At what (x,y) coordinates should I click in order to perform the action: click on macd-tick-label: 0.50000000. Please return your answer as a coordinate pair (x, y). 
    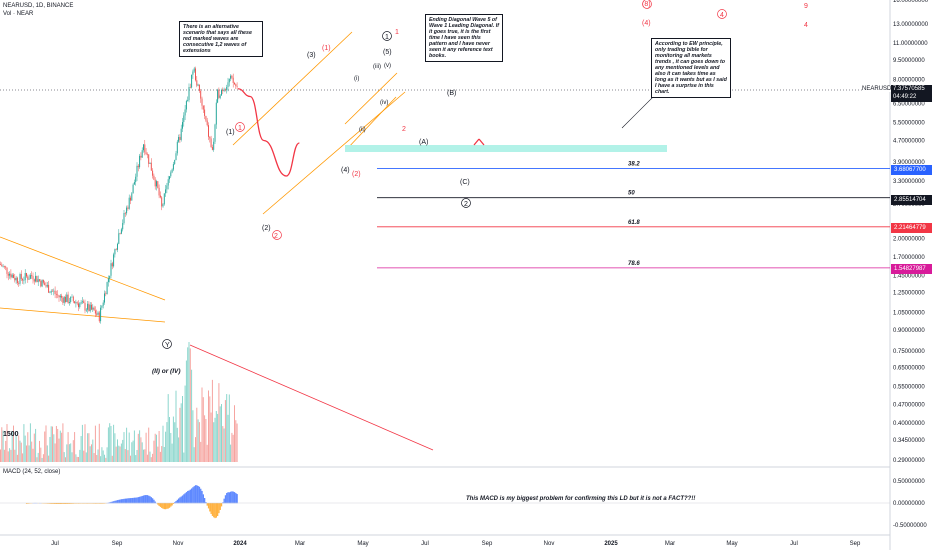
    Looking at the image, I should click on (909, 482).